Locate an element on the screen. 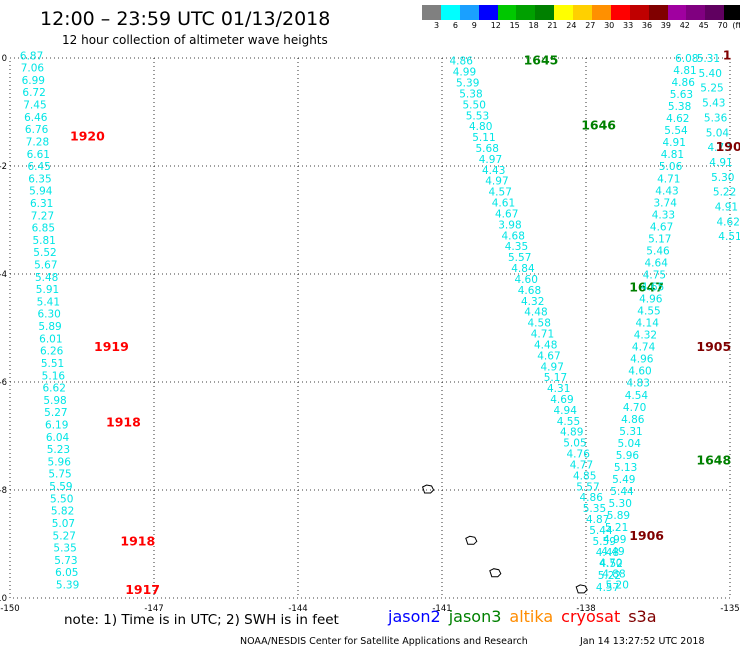 The image size is (740, 650). color-scale-tick-label: 45 is located at coordinates (703, 25).